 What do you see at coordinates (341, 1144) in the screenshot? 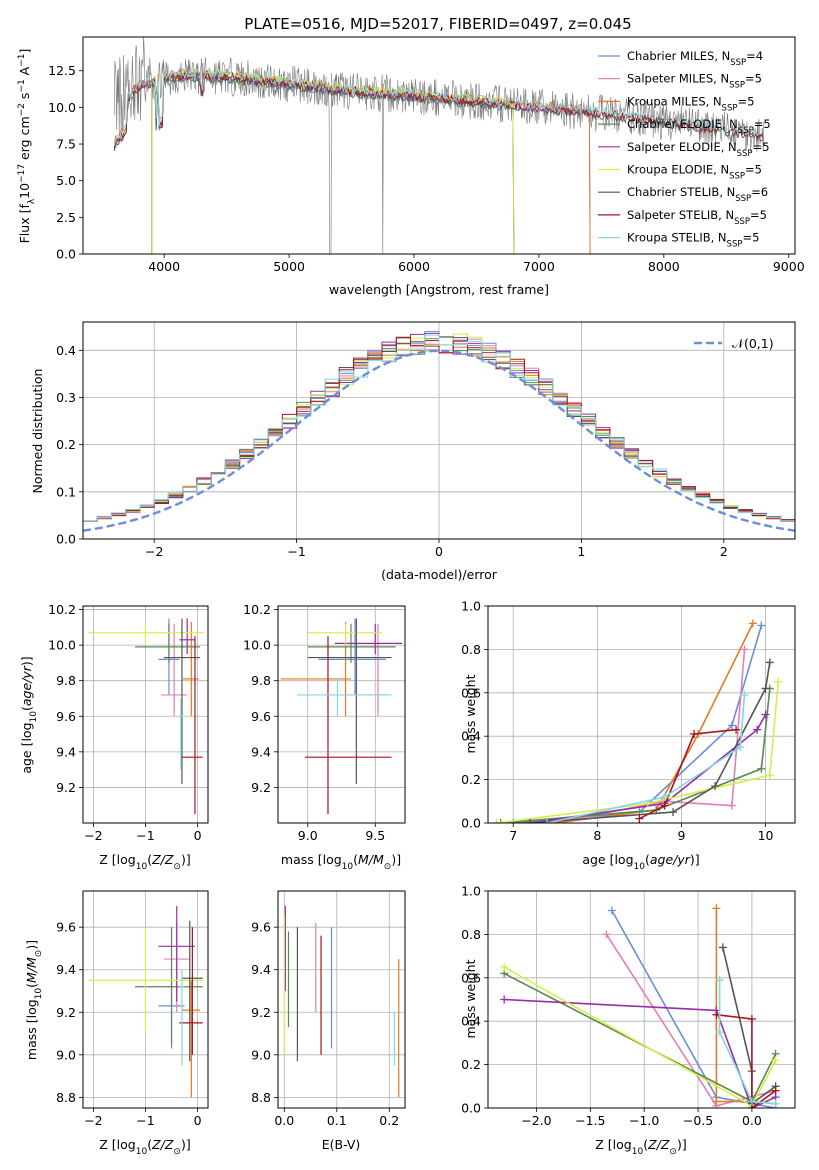
I see `x-axis-label: E(B-V)` at bounding box center [341, 1144].